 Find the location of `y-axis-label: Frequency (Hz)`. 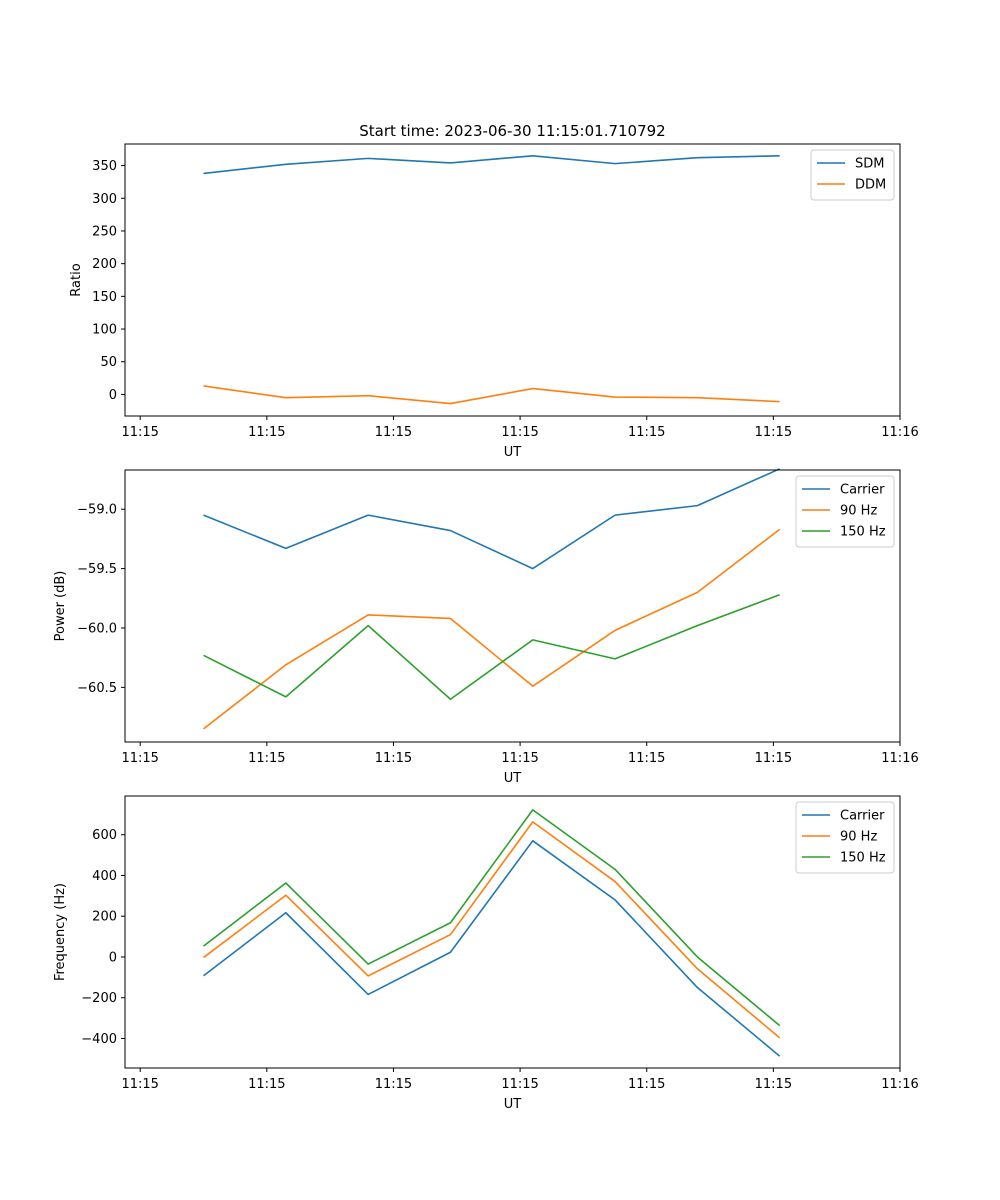

y-axis-label: Frequency (Hz) is located at coordinates (60, 932).